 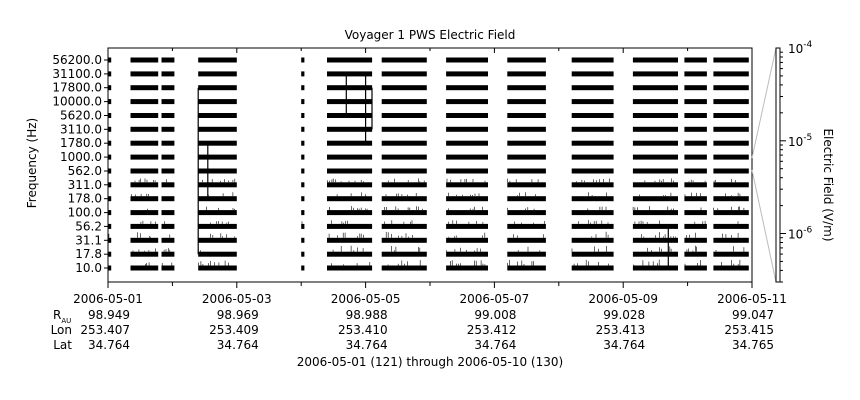 What do you see at coordinates (782, 161) in the screenshot?
I see `colorbar: 10-4 10-5 10-6` at bounding box center [782, 161].